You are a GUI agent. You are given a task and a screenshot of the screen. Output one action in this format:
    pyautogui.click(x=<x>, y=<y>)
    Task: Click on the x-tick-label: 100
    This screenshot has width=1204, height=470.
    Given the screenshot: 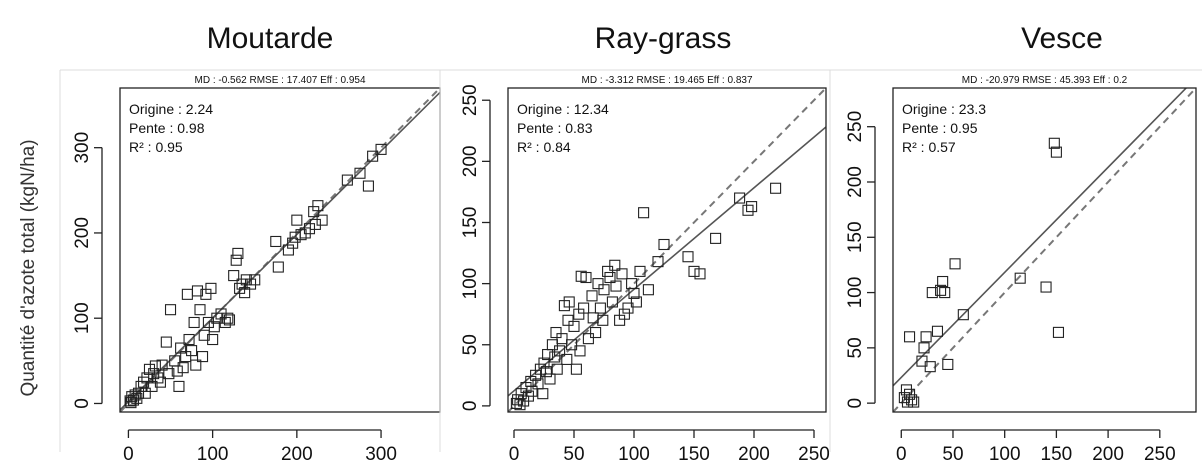 What is the action you would take?
    pyautogui.click(x=634, y=454)
    